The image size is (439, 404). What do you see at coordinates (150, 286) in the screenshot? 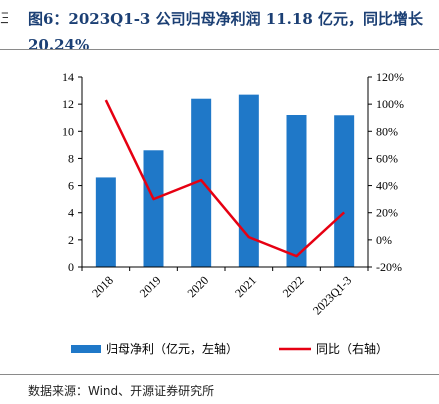
I see `x-tick-label: 2019` at bounding box center [150, 286].